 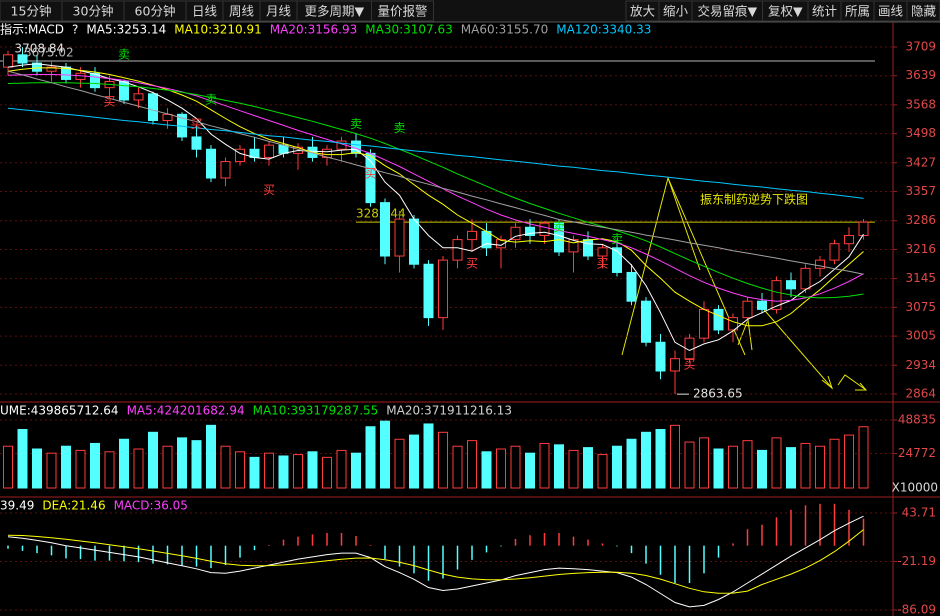 I want to click on drawn-line, so click(x=684, y=224).